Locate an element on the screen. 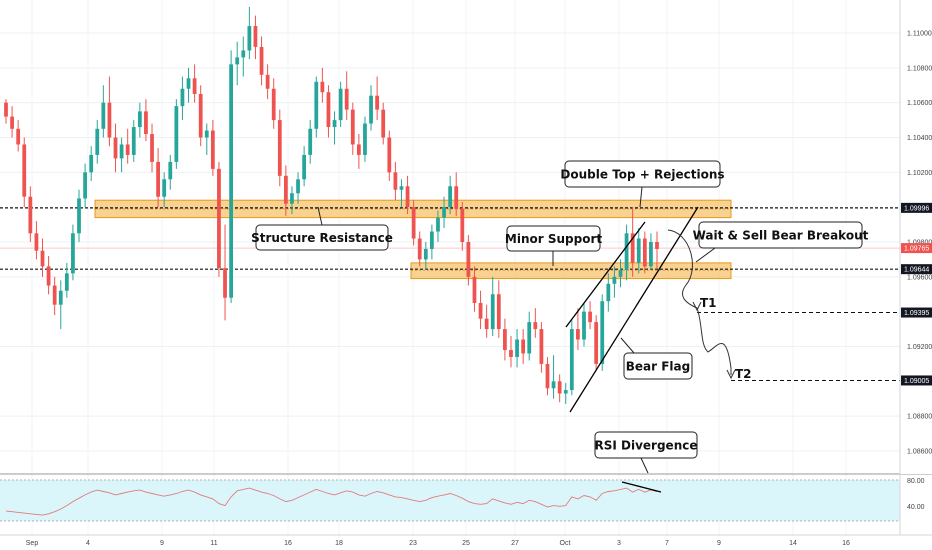  y-tick-label-9: 1.08600 is located at coordinates (919, 452).